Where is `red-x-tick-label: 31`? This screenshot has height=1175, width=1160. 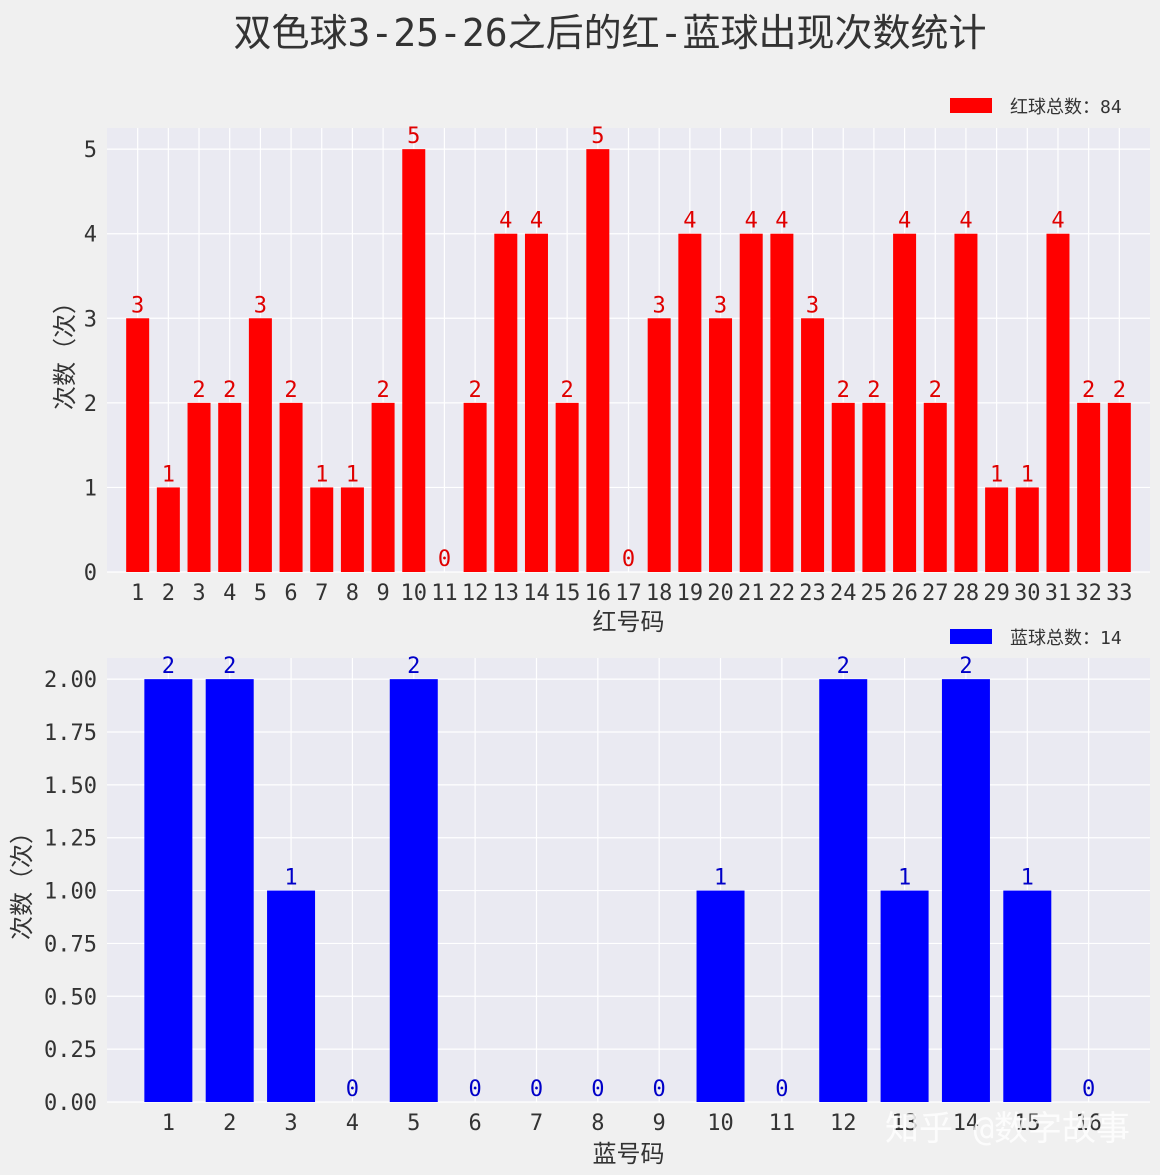 red-x-tick-label: 31 is located at coordinates (1058, 593).